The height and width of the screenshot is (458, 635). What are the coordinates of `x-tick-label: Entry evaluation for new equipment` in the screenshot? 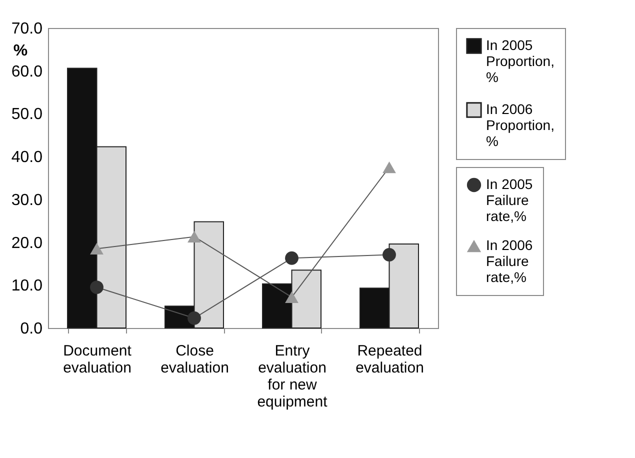 It's located at (292, 376).